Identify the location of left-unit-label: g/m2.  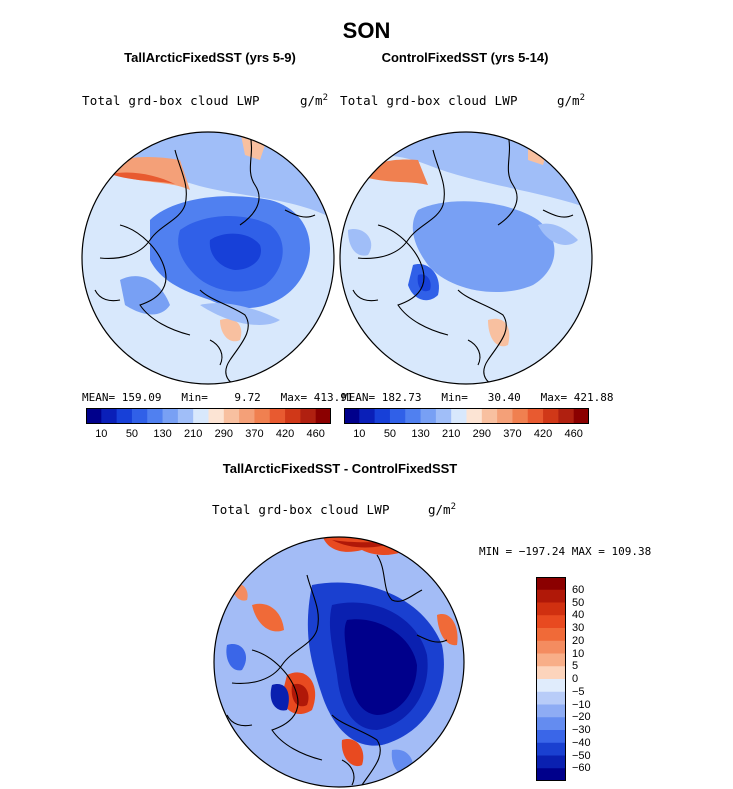
(314, 101).